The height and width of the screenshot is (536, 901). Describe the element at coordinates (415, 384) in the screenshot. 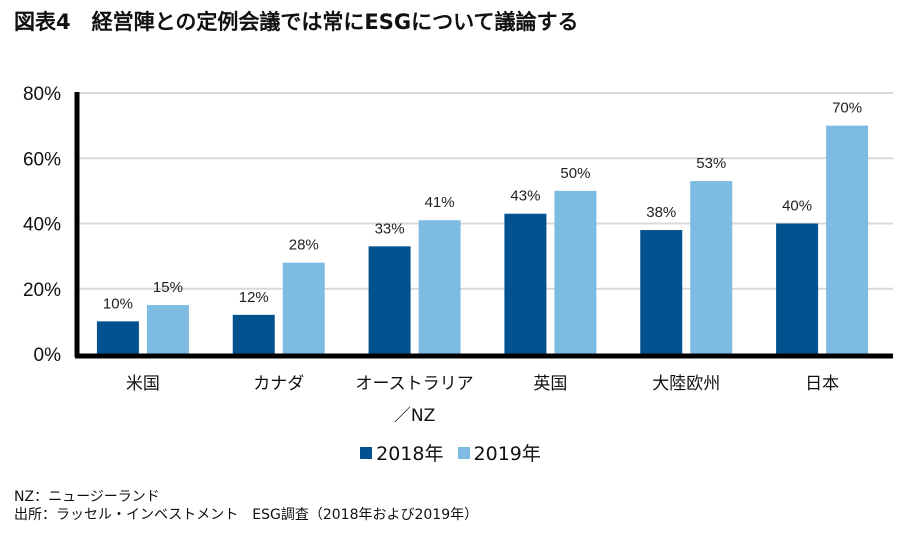

I see `x-category-label: オーストラリア` at that location.